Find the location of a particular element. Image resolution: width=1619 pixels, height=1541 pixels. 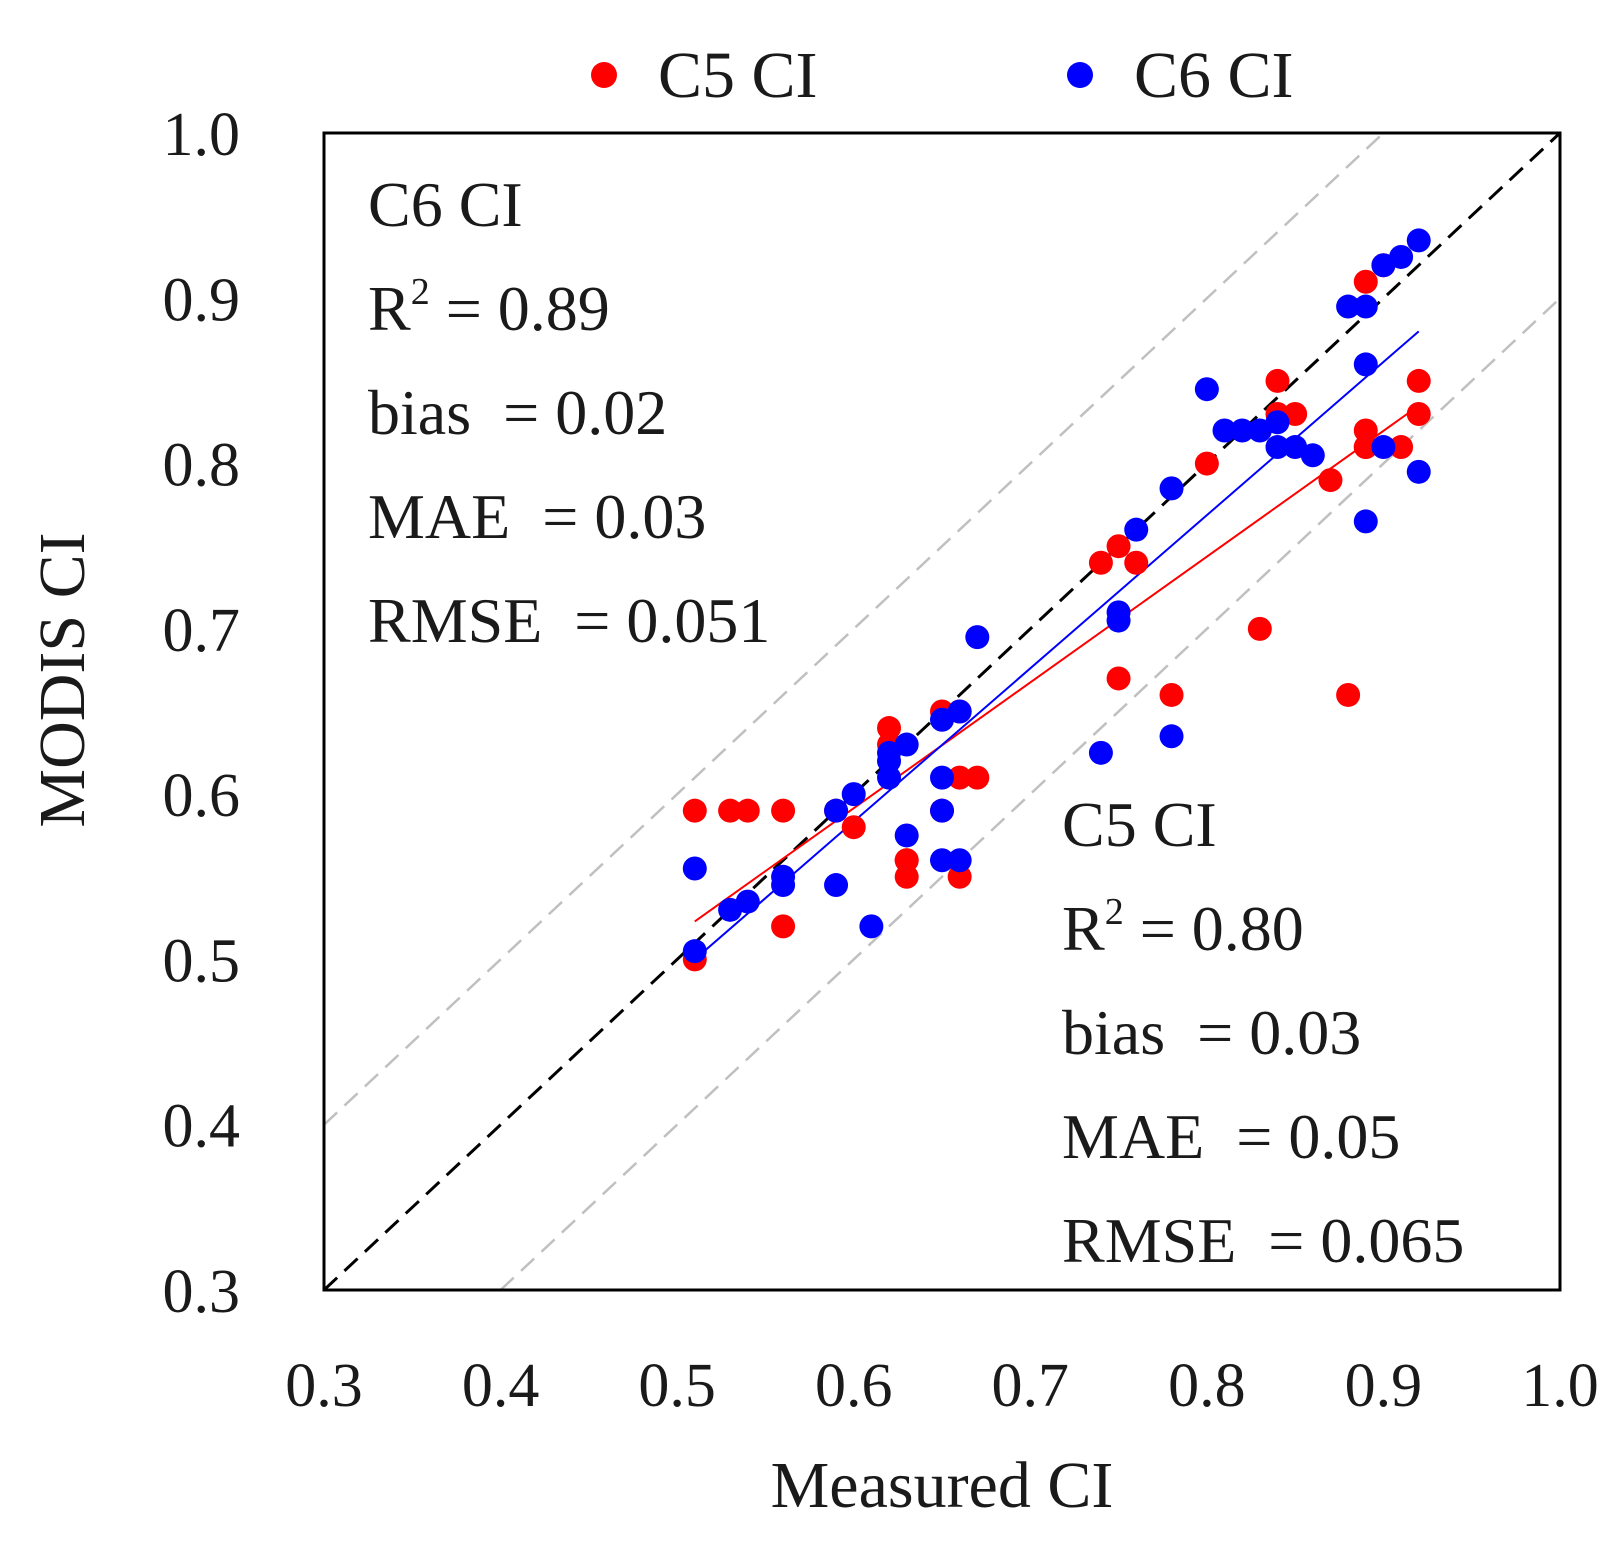

y-tick-label: 0.3 is located at coordinates (202, 1292).